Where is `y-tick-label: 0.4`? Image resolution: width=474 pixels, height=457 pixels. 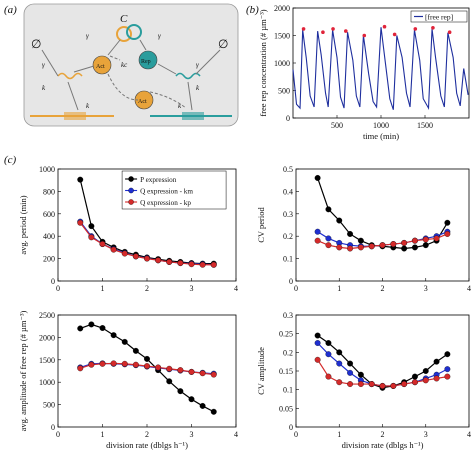 y-tick-label: 0.4 is located at coordinates (288, 191).